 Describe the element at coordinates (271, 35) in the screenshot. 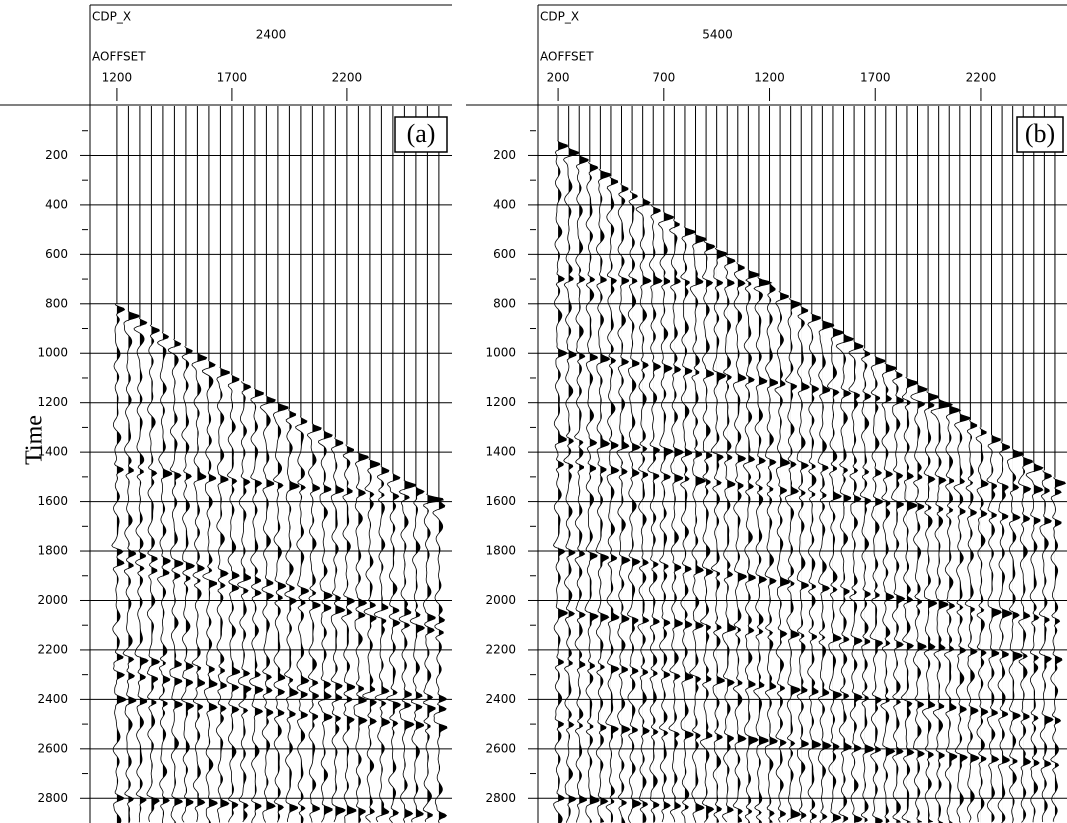

I see `header-value: 2400` at that location.